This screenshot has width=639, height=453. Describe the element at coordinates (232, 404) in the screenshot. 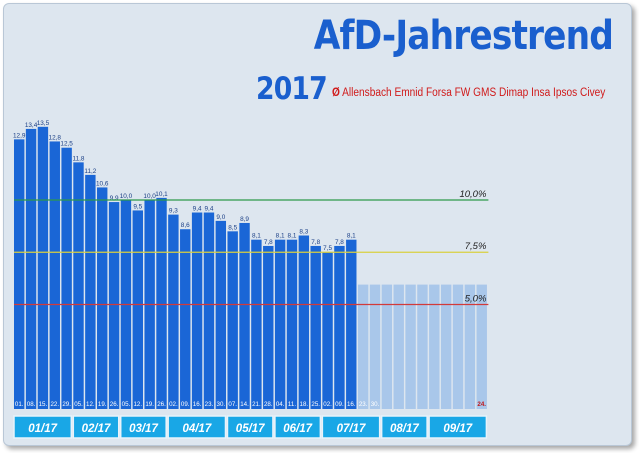

I see `week-label: 07.` at that location.